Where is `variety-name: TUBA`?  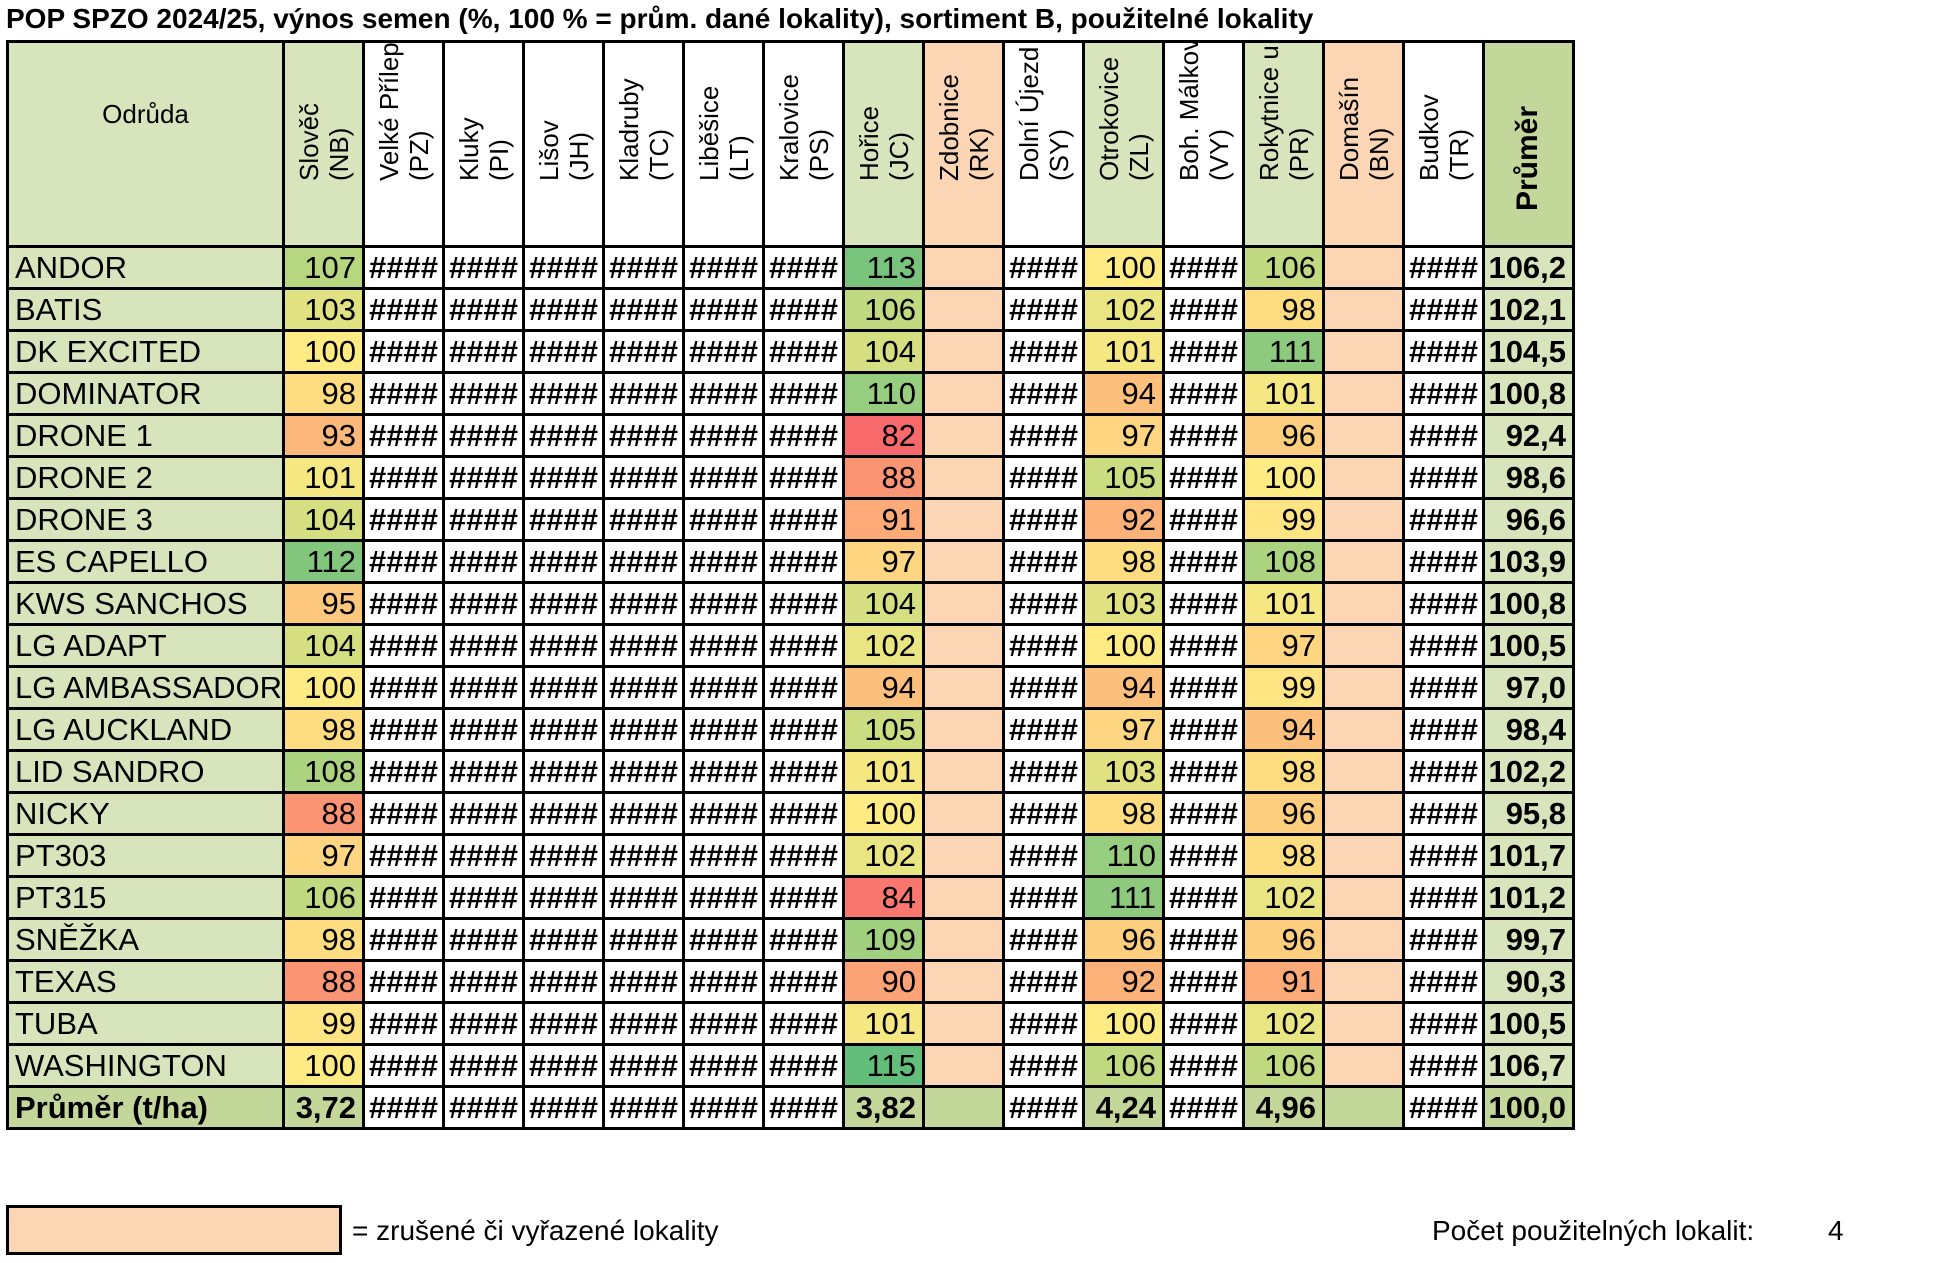
variety-name: TUBA is located at coordinates (145, 1023).